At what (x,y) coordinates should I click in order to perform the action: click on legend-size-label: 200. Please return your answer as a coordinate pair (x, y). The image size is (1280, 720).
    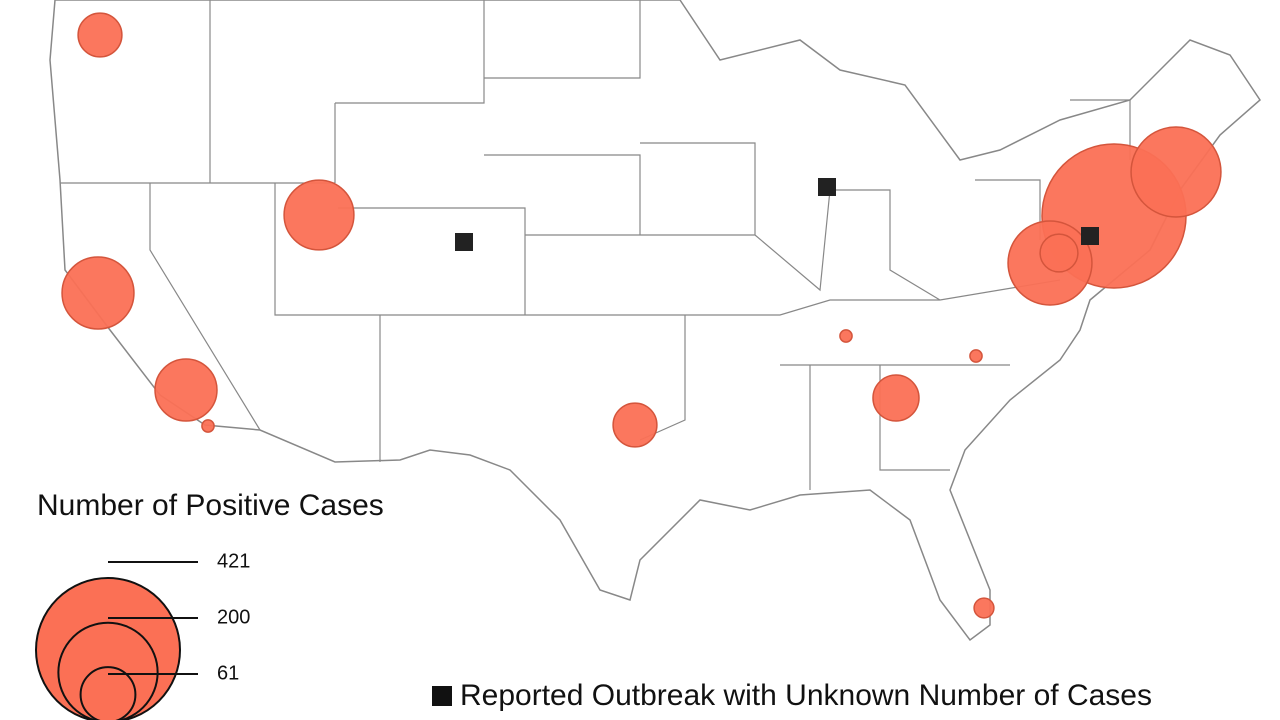
    Looking at the image, I should click on (233, 617).